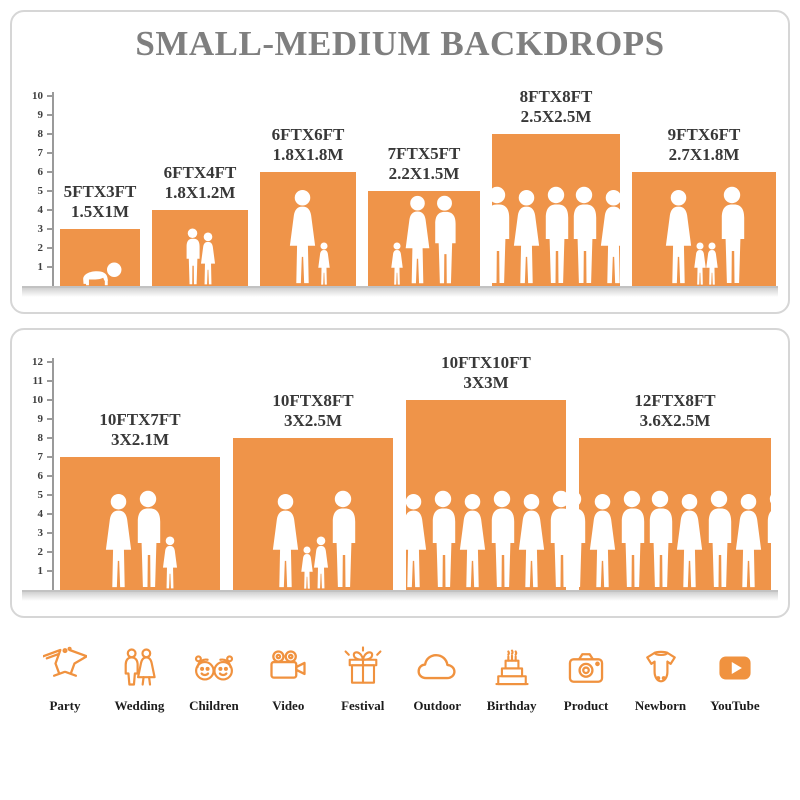  What do you see at coordinates (40, 476) in the screenshot?
I see `ruler-tick: 6` at bounding box center [40, 476].